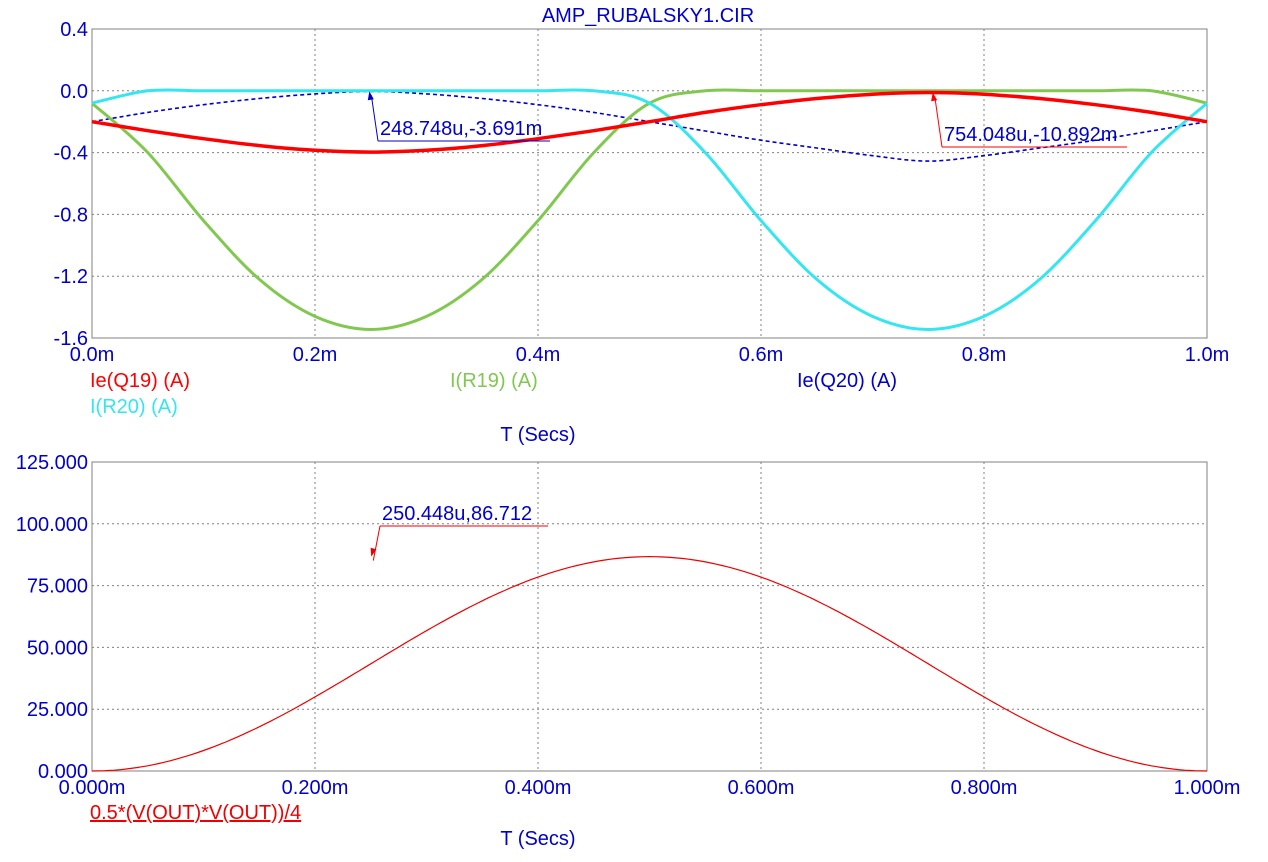 The width and height of the screenshot is (1268, 862). I want to click on x-tick-label: 0.6m, so click(761, 355).